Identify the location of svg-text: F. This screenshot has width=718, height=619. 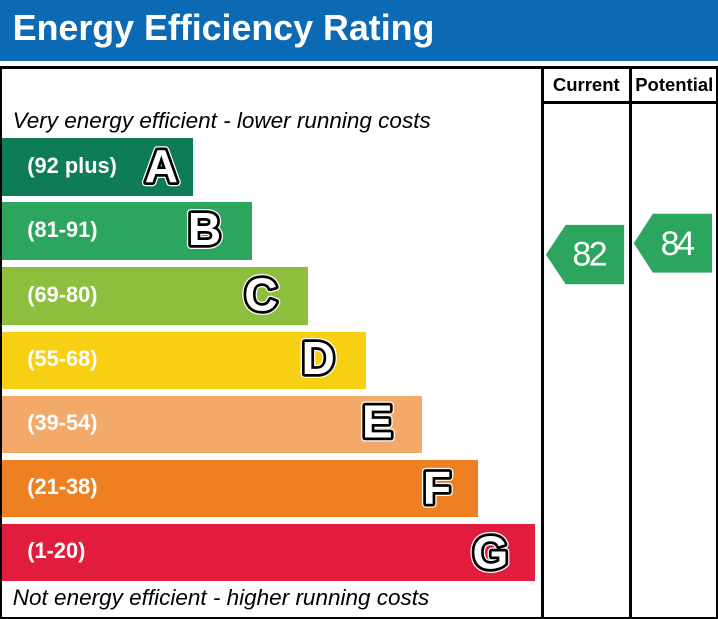
(437, 488).